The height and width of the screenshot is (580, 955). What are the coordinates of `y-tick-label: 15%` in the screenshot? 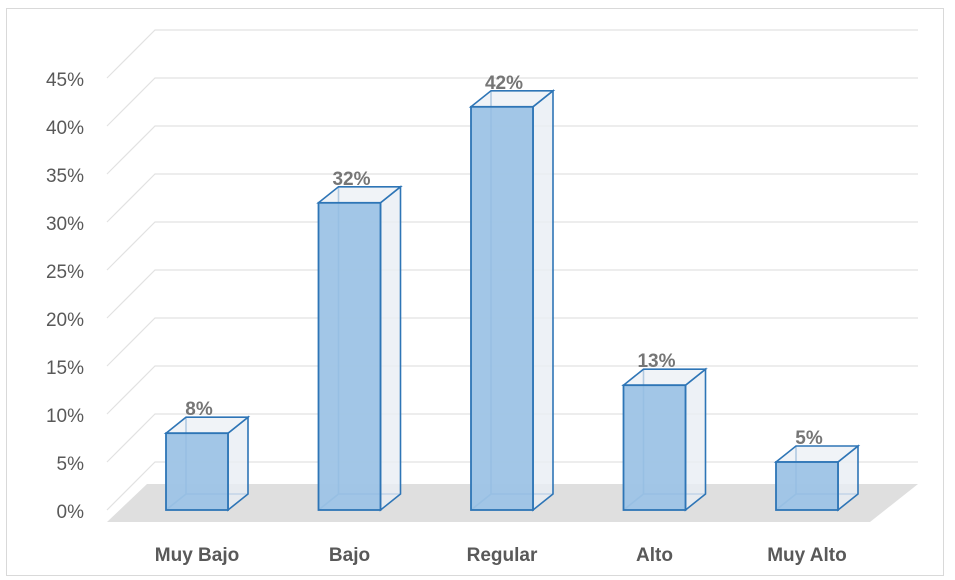 It's located at (65, 368).